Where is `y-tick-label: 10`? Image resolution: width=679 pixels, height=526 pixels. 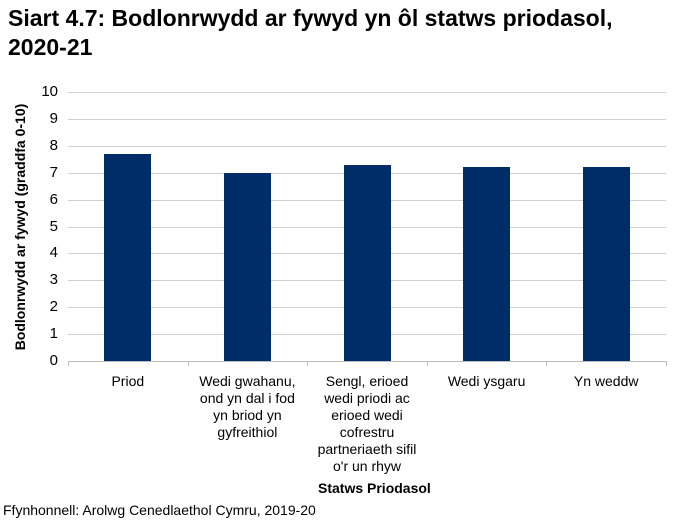
y-tick-label: 10 is located at coordinates (49, 91).